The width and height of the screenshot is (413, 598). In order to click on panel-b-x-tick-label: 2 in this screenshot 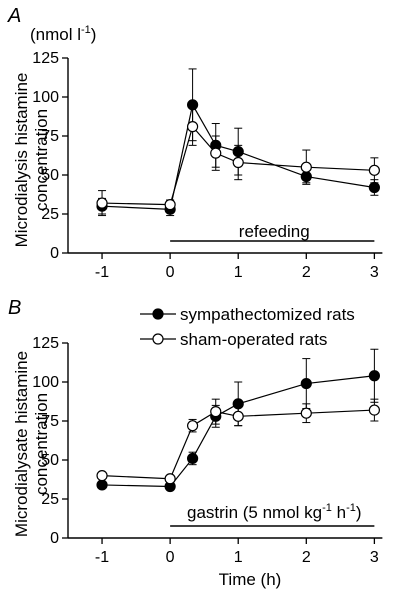, I will do `click(306, 557)`.